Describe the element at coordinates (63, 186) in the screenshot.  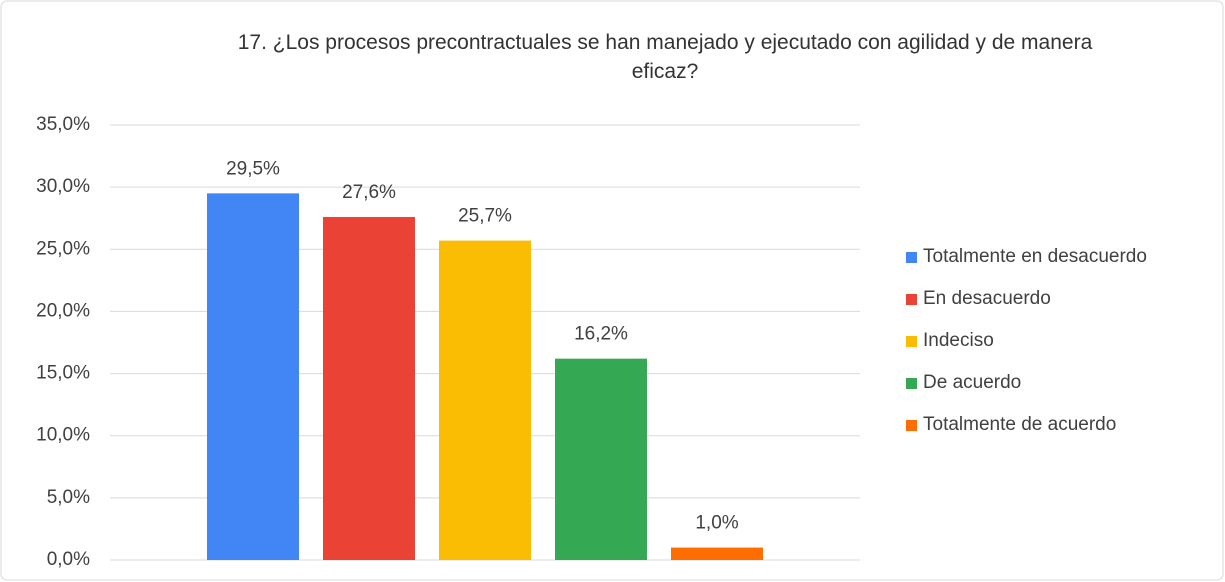
I see `y-tick-label: 30,0%` at that location.